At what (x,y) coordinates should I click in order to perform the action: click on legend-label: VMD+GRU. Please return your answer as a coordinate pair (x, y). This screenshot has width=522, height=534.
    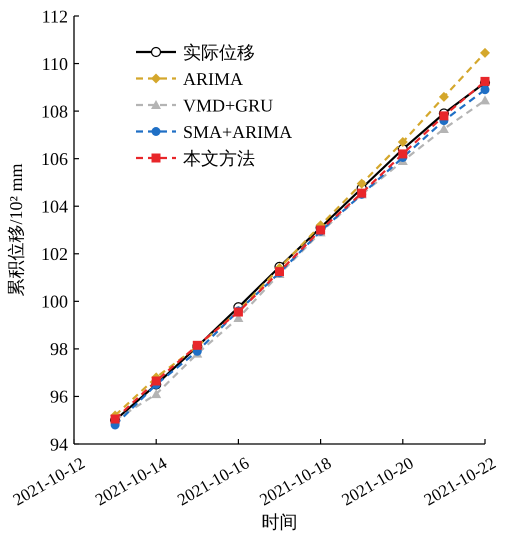
    Looking at the image, I should click on (228, 105).